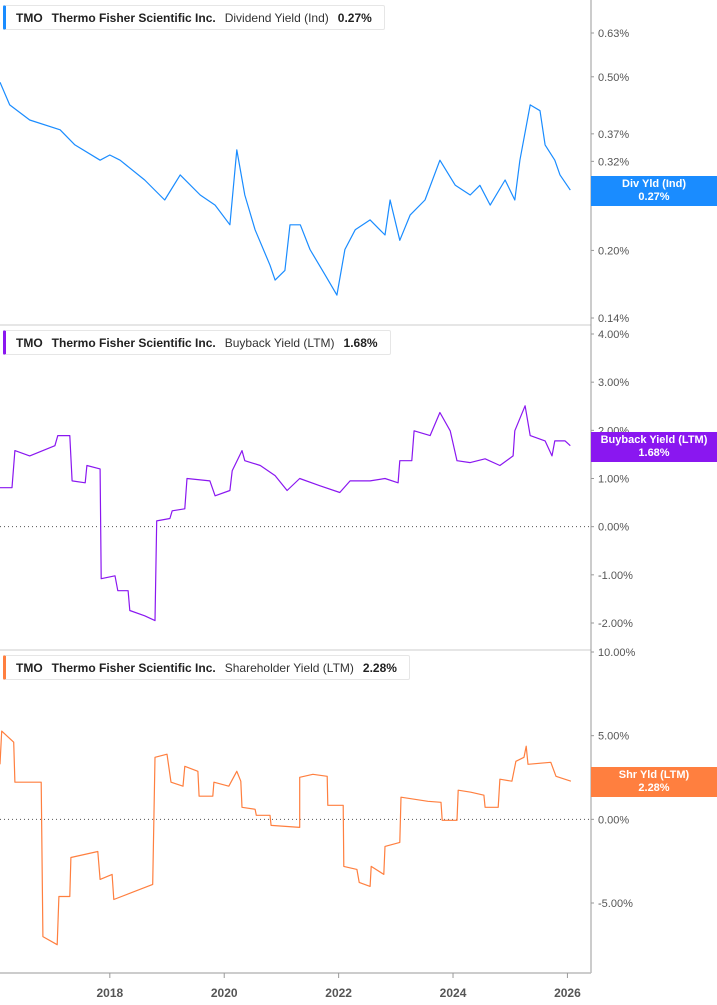  I want to click on legend-value: 1.68%, so click(360, 342).